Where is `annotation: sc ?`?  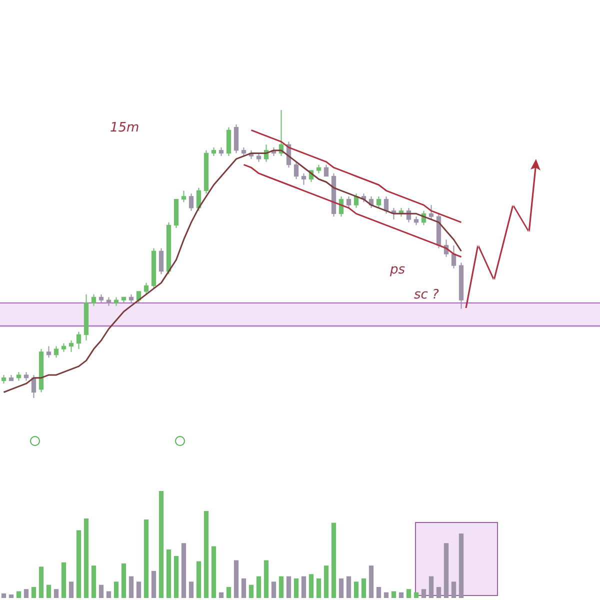
annotation: sc ? is located at coordinates (427, 294).